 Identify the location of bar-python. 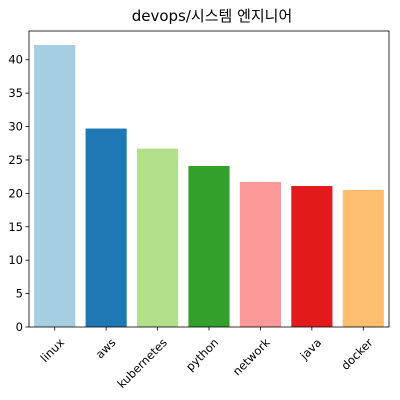
(209, 246).